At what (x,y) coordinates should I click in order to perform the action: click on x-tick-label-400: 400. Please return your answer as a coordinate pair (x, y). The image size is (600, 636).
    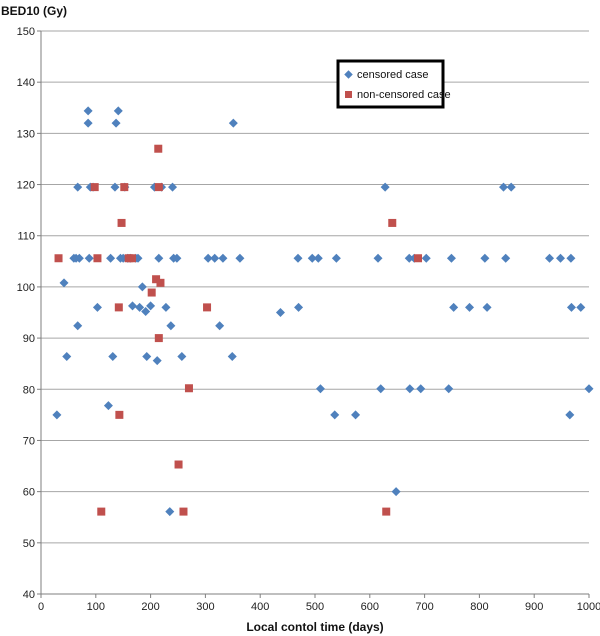
    Looking at the image, I should click on (260, 607).